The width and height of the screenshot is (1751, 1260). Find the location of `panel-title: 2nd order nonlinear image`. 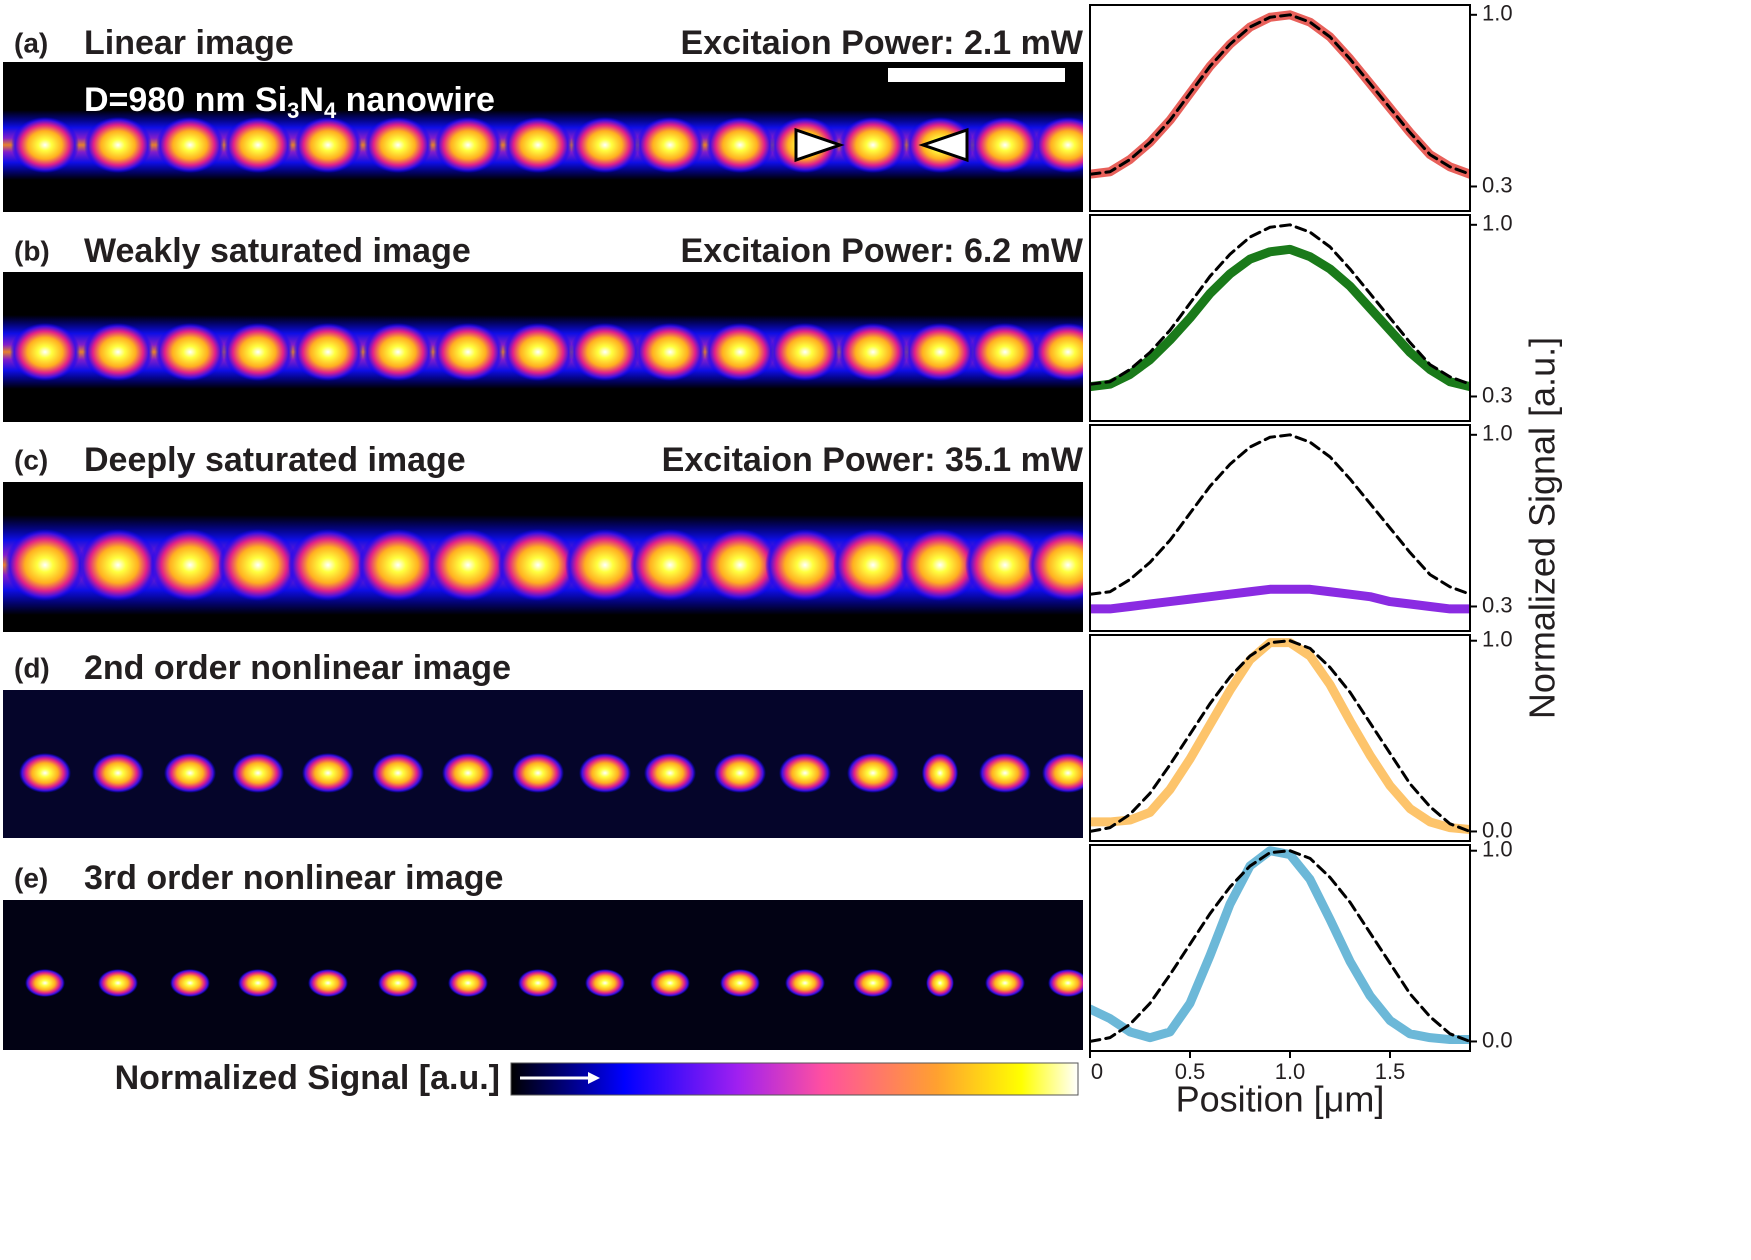

panel-title: 2nd order nonlinear image is located at coordinates (297, 668).